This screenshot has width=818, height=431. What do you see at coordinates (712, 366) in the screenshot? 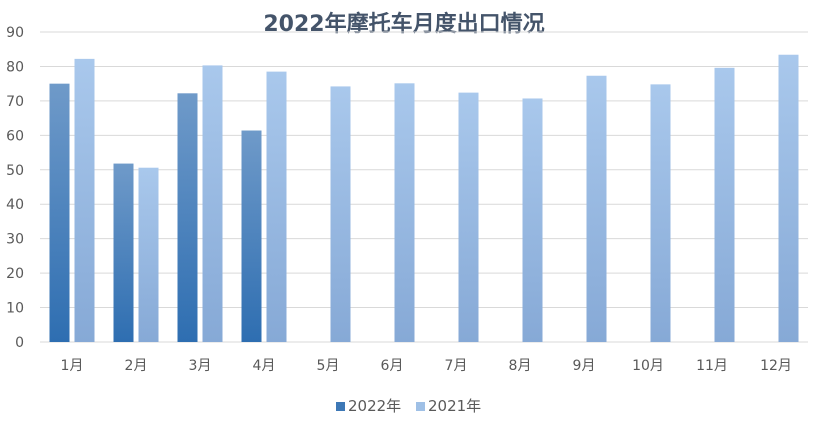
I see `x-tick-label: 11月` at bounding box center [712, 366].